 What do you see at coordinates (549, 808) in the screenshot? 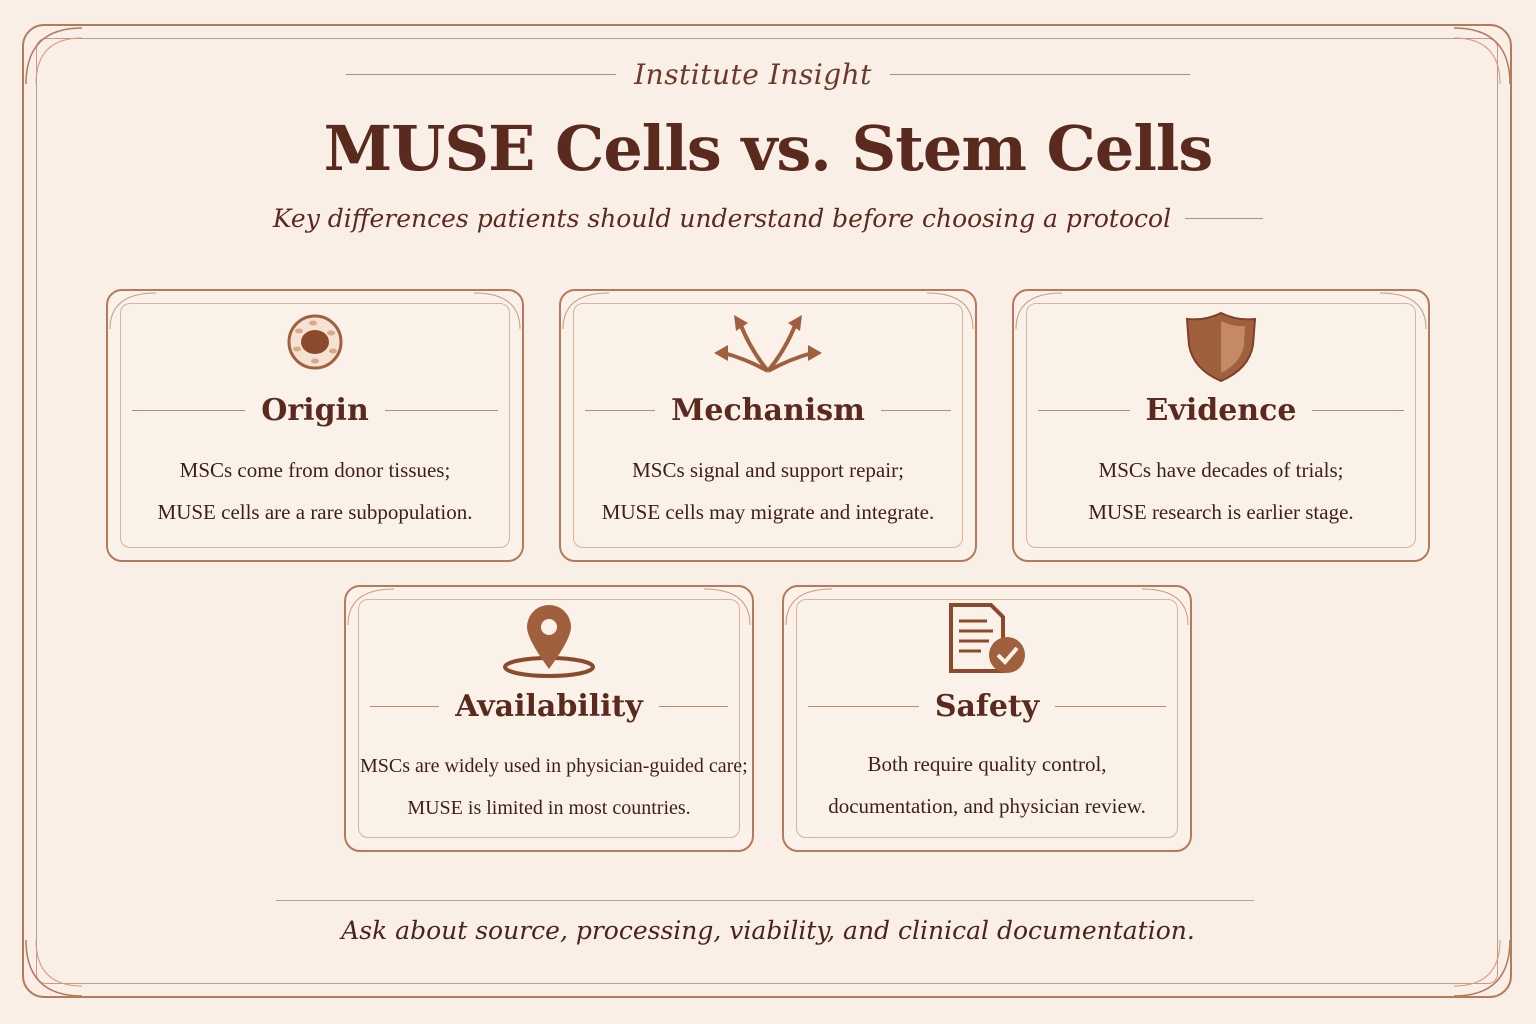
I see `card-body-line: MUSE is limited in most countries.` at bounding box center [549, 808].